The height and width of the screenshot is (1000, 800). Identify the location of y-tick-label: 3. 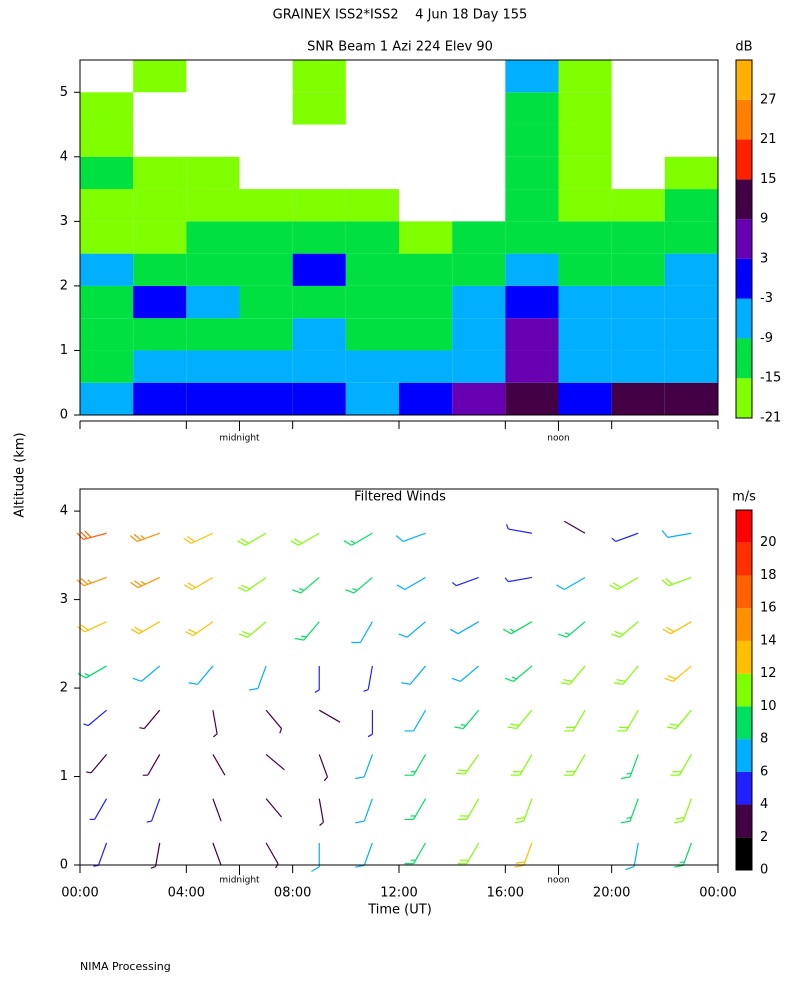
(64, 221).